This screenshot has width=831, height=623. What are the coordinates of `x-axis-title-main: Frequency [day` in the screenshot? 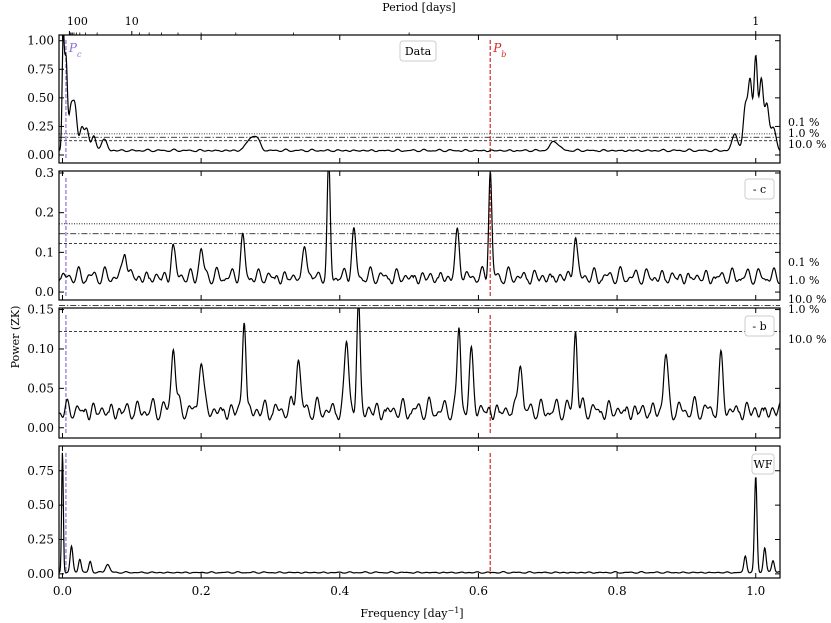 It's located at (404, 613).